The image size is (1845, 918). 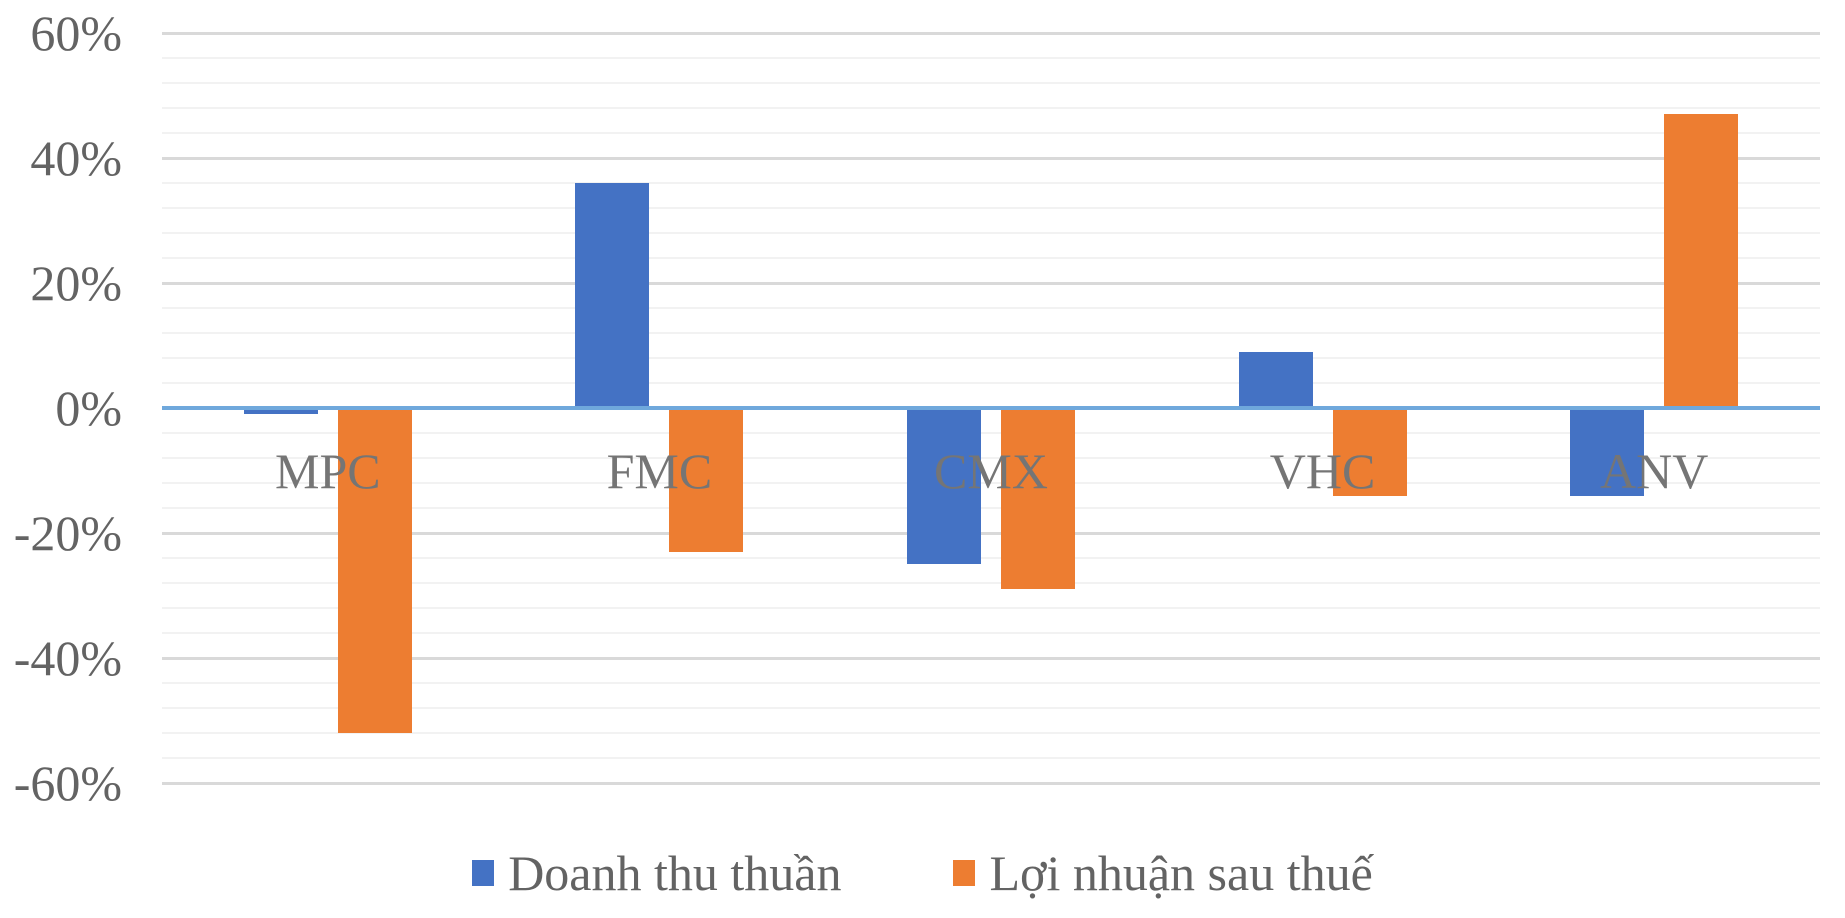 What do you see at coordinates (659, 471) in the screenshot?
I see `category-label-fmc: FMC` at bounding box center [659, 471].